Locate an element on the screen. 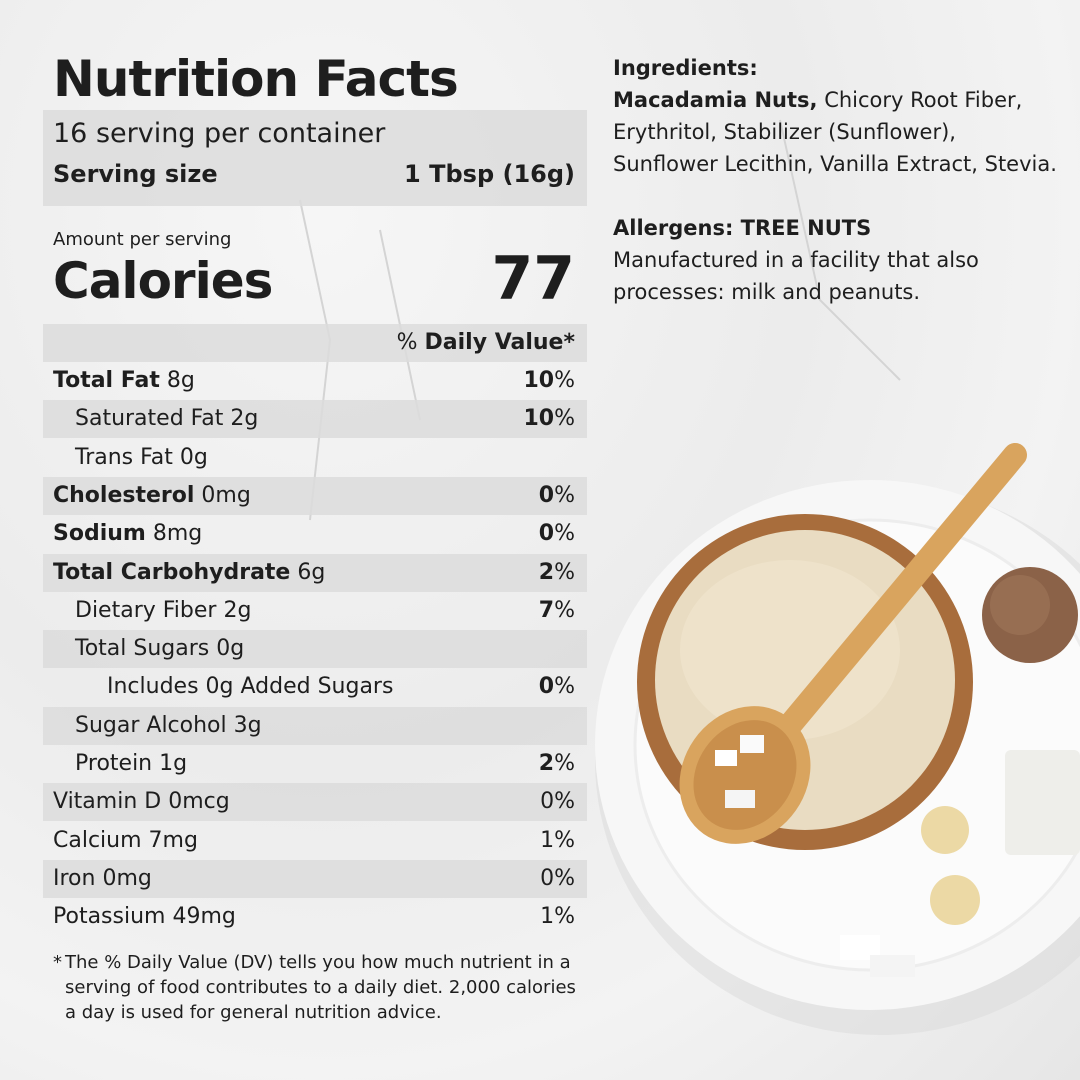 This screenshot has height=1080, width=1080. nutrient-label: Total Carbohydrate 6g is located at coordinates (189, 573).